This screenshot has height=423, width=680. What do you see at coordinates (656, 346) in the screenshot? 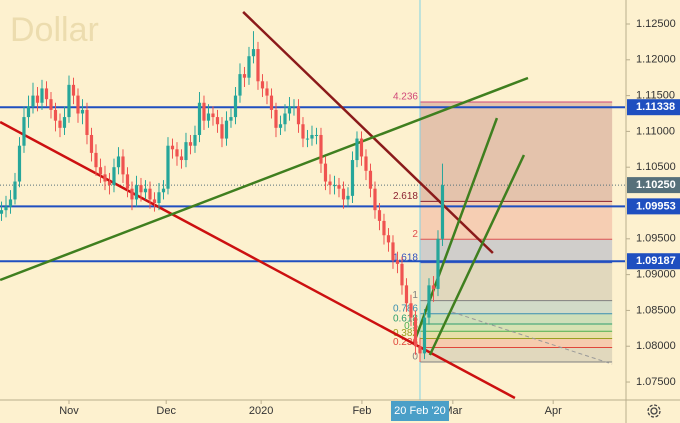
I see `y-tick-label: 1.08000` at bounding box center [656, 346].